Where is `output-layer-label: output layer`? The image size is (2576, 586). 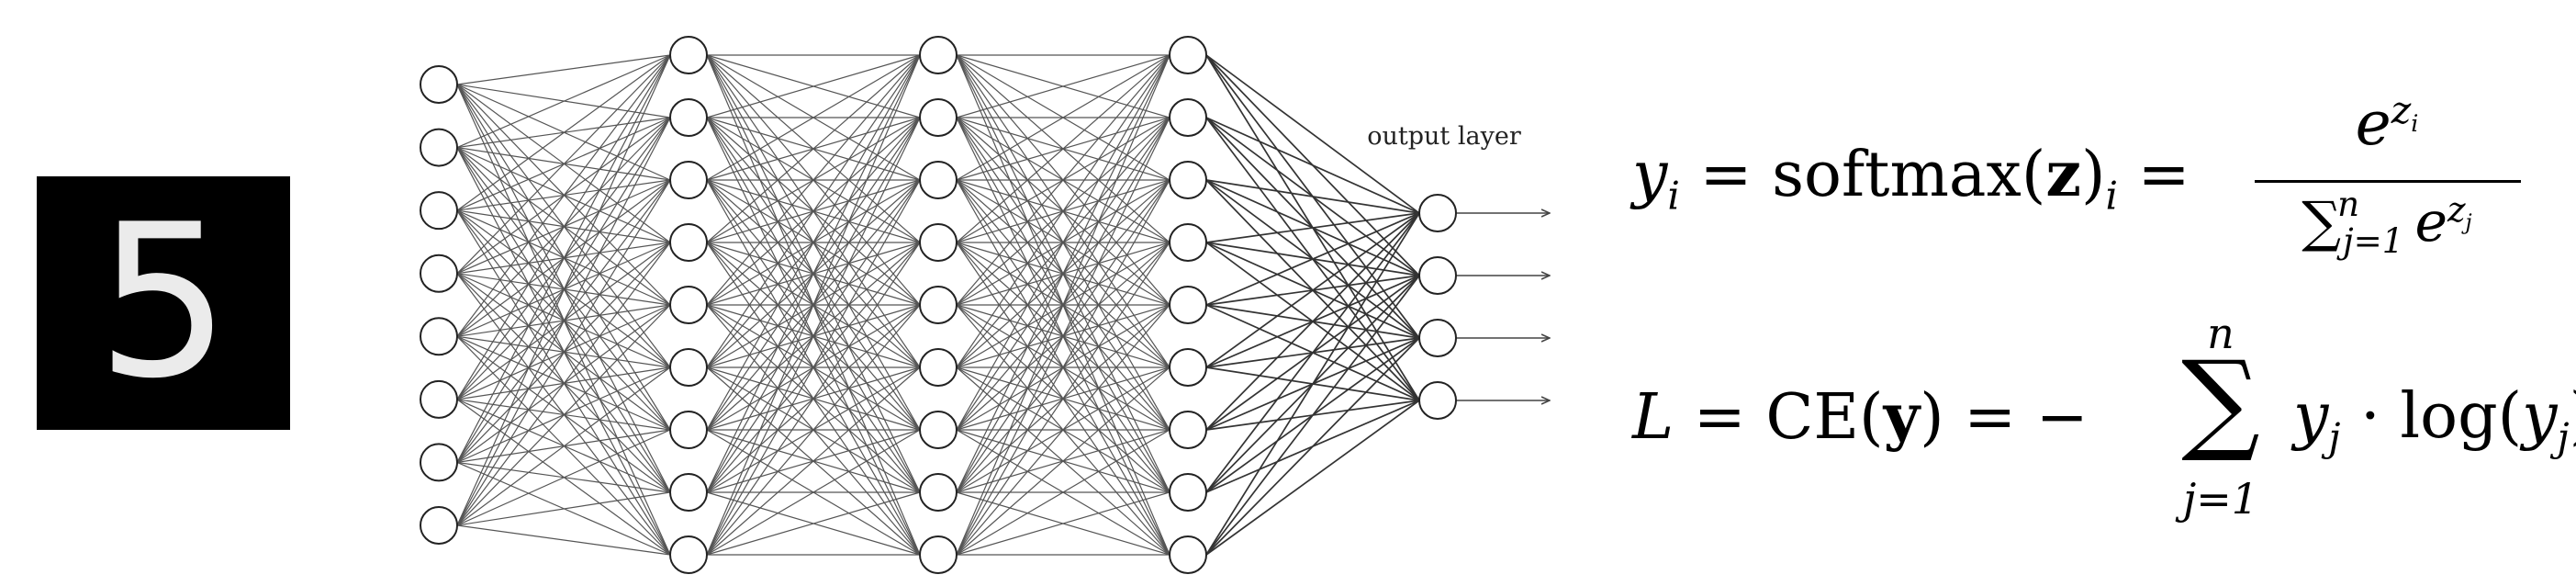 output-layer-label: output layer is located at coordinates (1444, 136).